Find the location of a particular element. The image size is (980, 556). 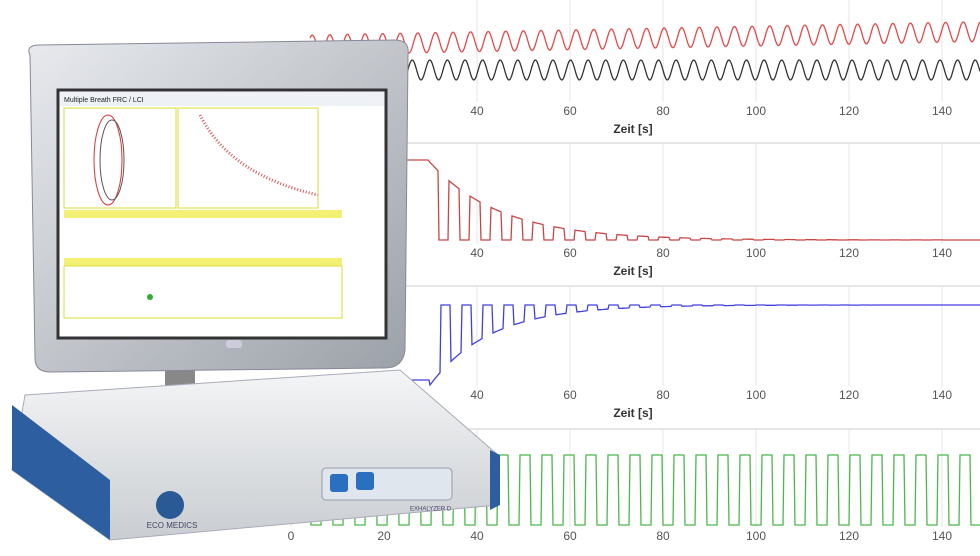

black-trace is located at coordinates (687, 70).